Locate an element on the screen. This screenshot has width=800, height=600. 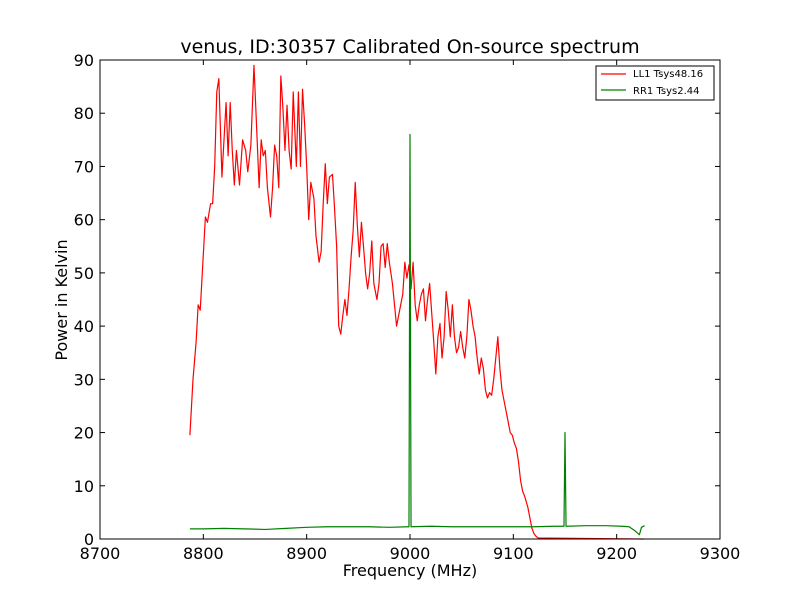
x-tick-label: 8800 is located at coordinates (203, 553).